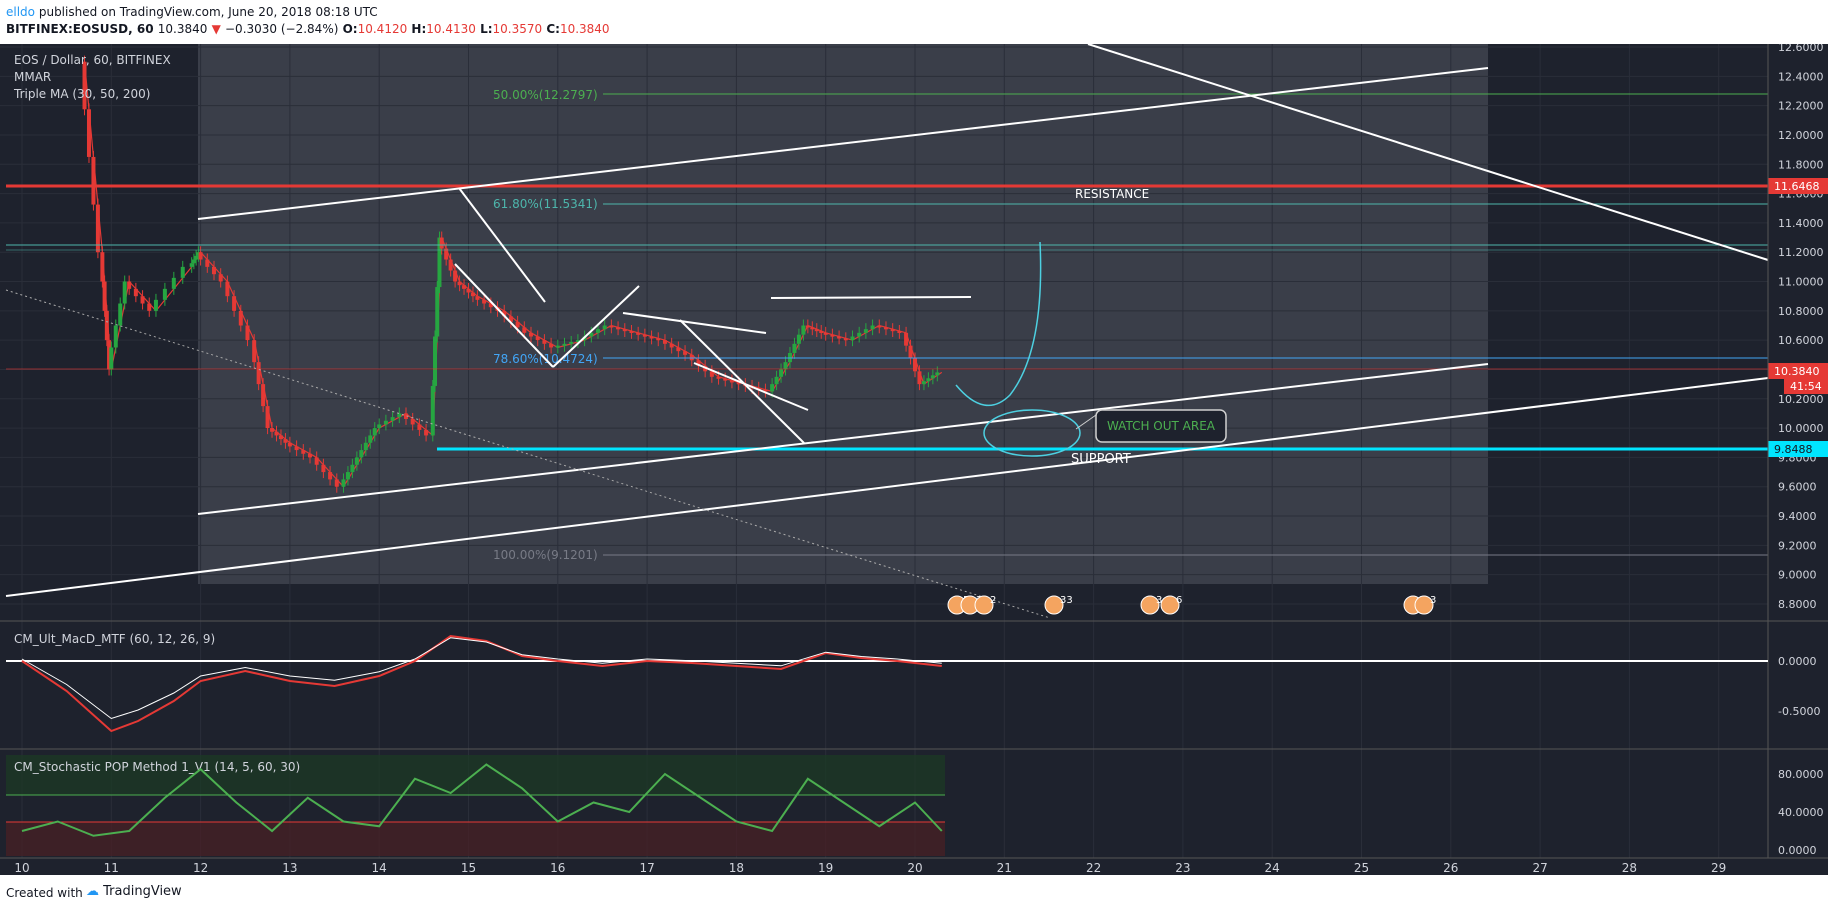 The width and height of the screenshot is (1828, 913). What do you see at coordinates (80, 29) in the screenshot?
I see `symbol-label: BITFINEX:EOSUSD, 60` at bounding box center [80, 29].